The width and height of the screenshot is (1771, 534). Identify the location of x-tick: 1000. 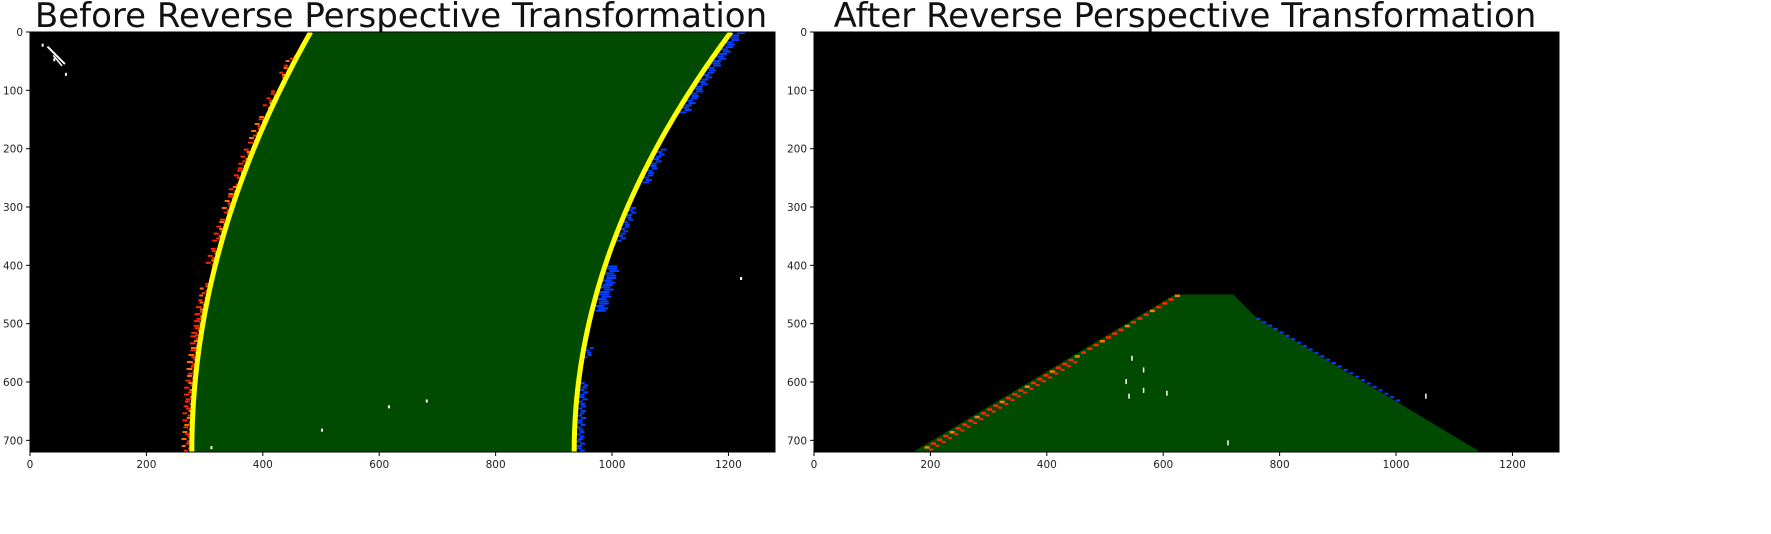
(1396, 461).